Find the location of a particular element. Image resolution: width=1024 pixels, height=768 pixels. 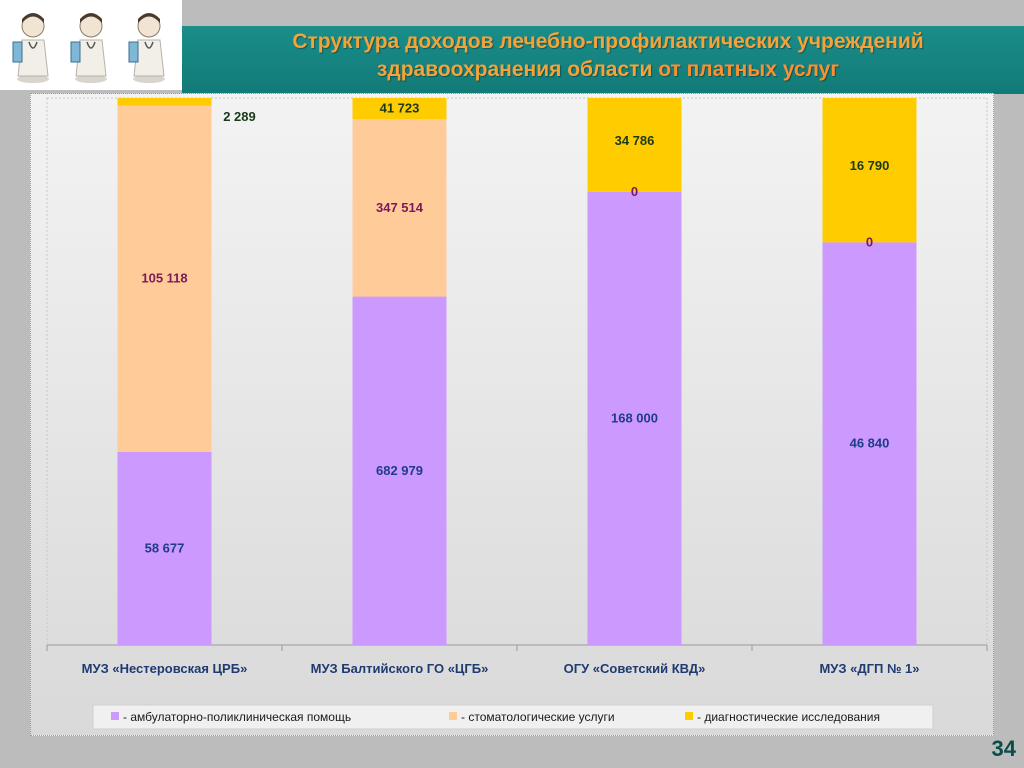

legend-label: - стоматологические услуги is located at coordinates (538, 717).